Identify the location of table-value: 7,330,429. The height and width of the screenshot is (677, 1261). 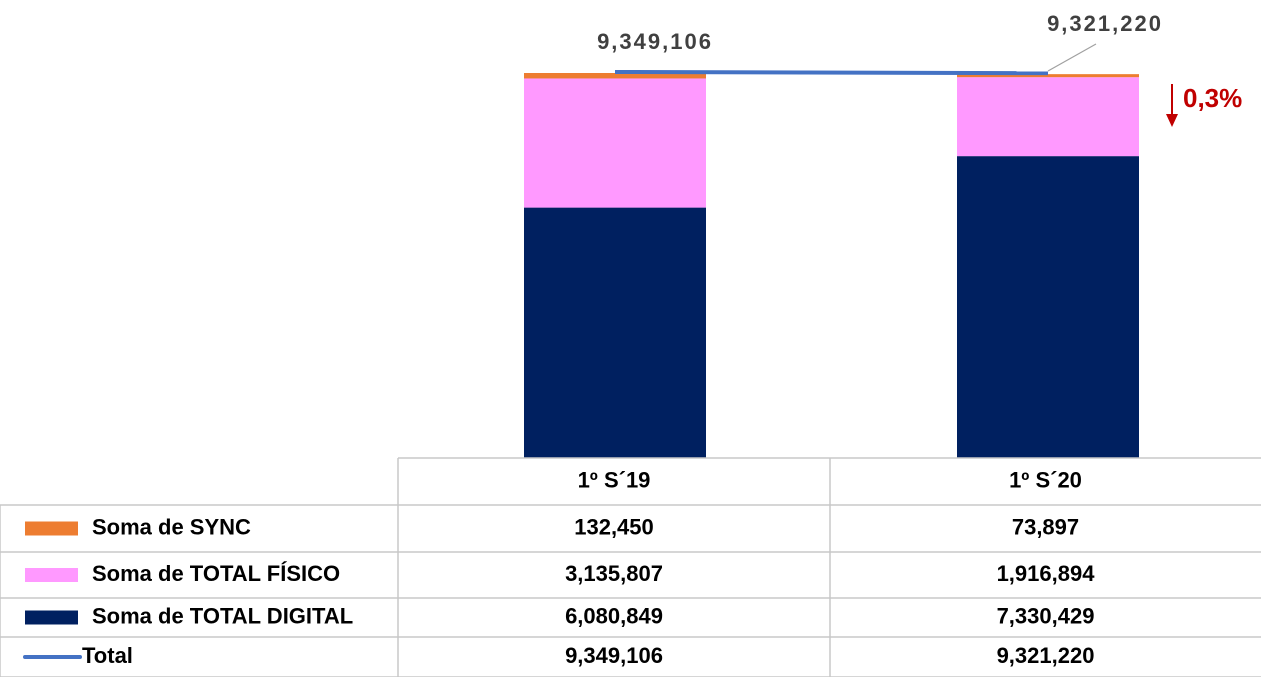
(1046, 615).